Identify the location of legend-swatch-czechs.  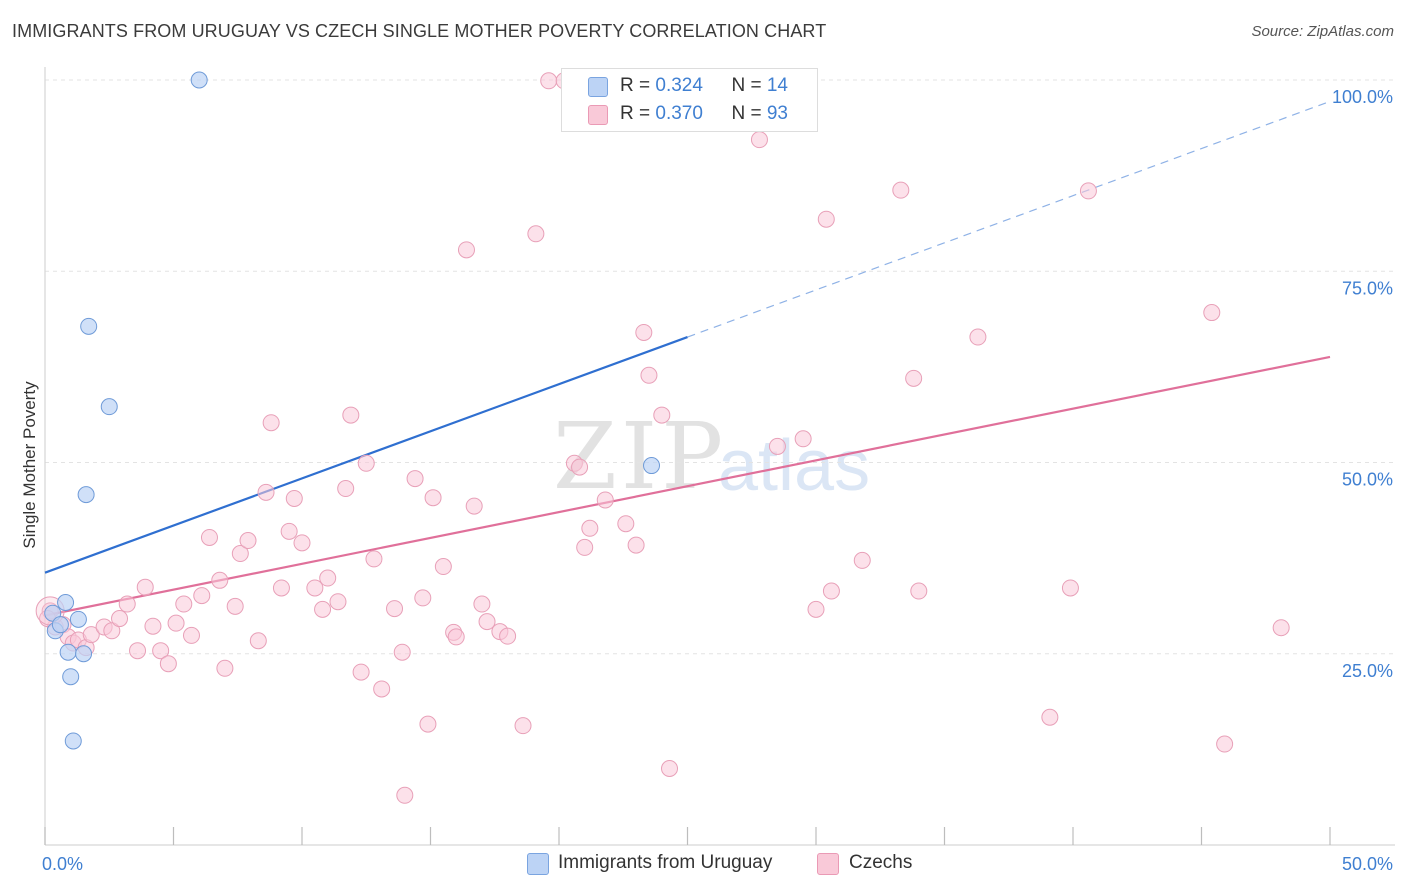
(598, 115).